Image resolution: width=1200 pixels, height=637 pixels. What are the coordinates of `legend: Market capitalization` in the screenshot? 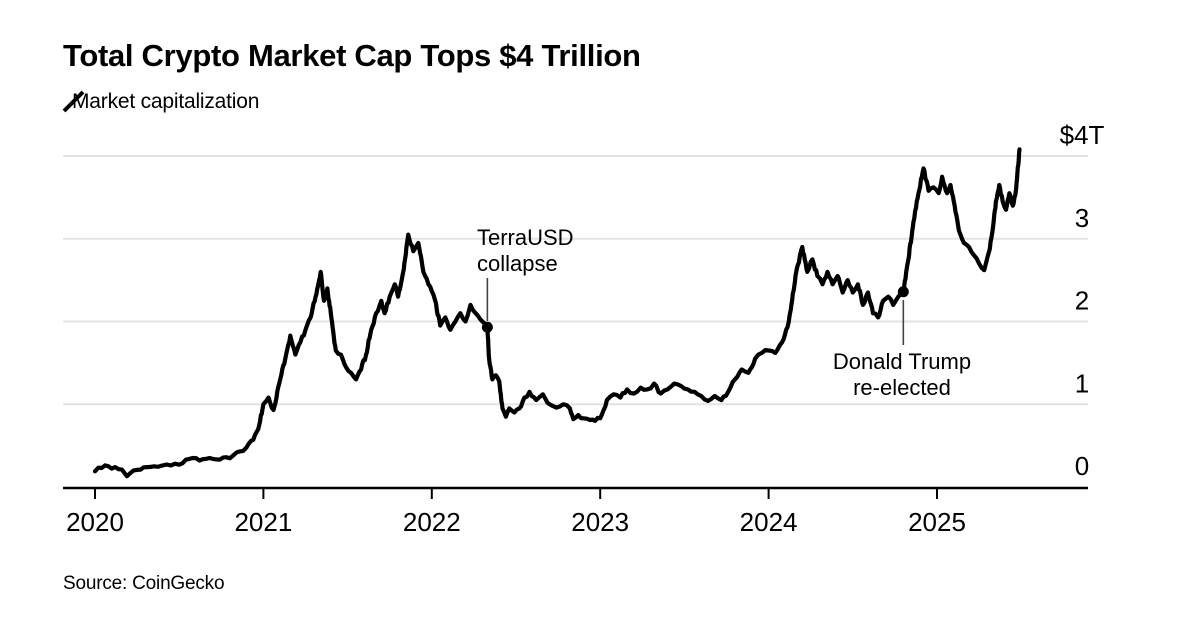 It's located at (160, 102).